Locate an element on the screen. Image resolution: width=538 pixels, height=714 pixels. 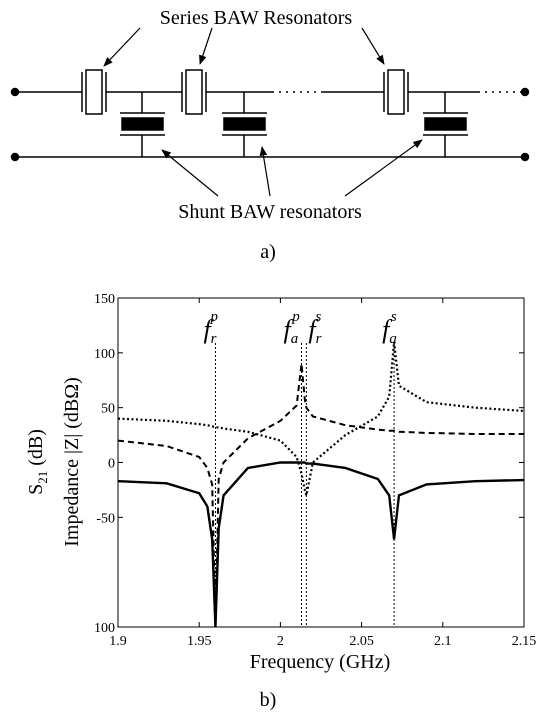
shunt-label: Shunt BAW resonators is located at coordinates (270, 212).